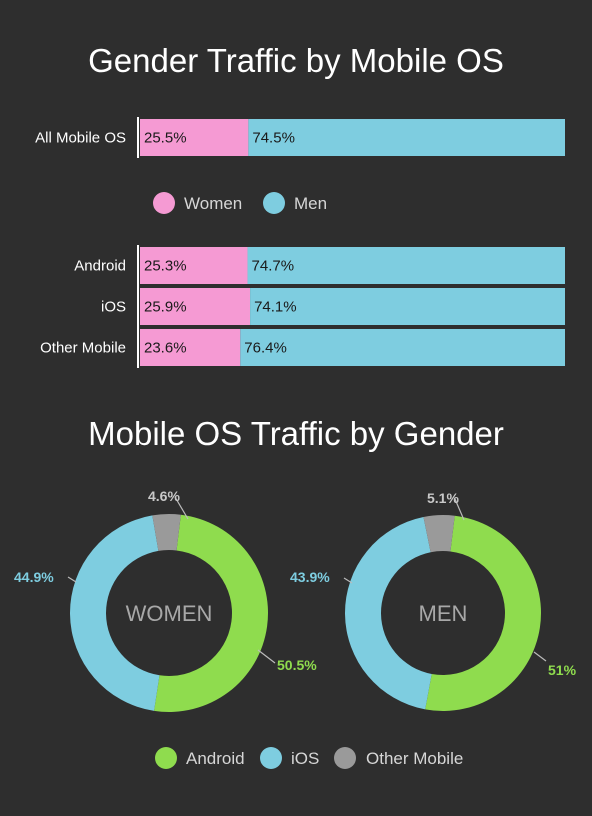 The width and height of the screenshot is (592, 816). What do you see at coordinates (271, 758) in the screenshot?
I see `legend-swatch-ios` at bounding box center [271, 758].